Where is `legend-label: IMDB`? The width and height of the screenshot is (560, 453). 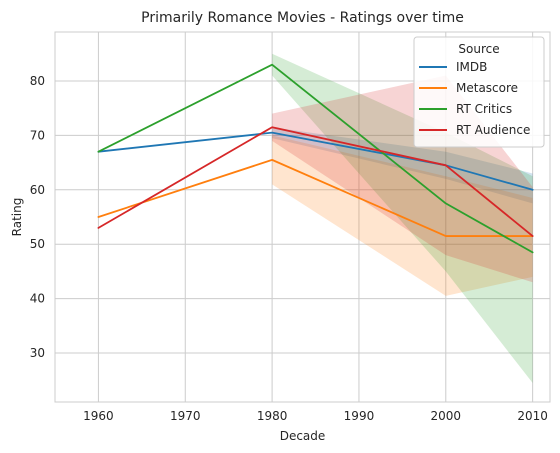 legend-label: IMDB is located at coordinates (471, 67).